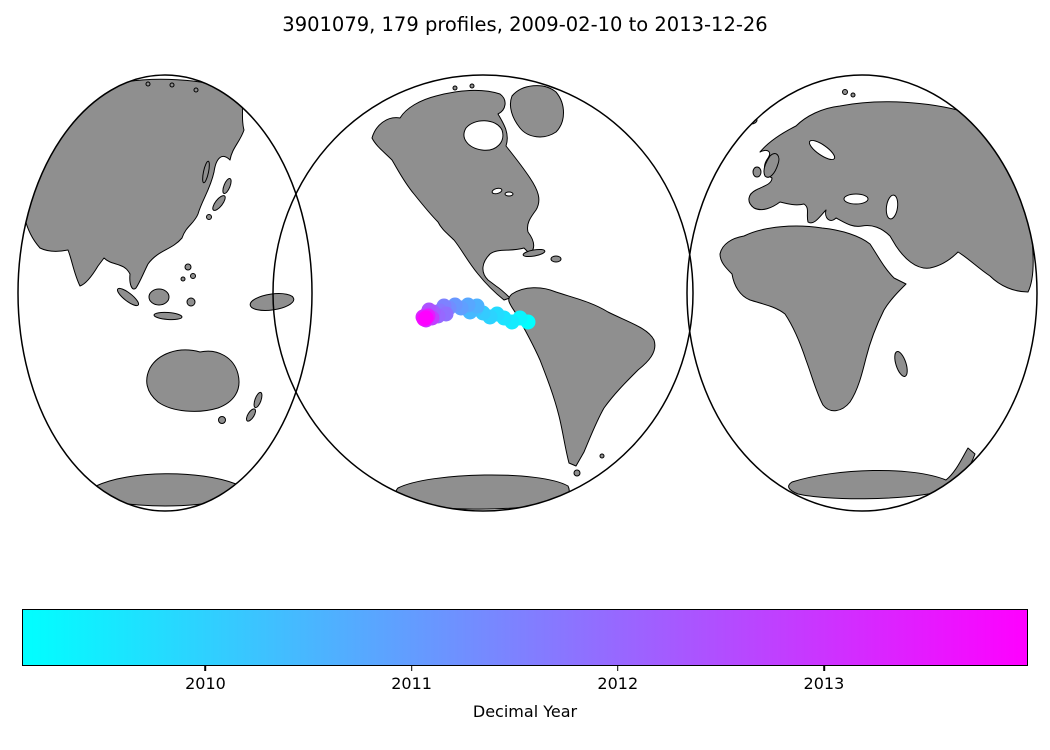  I want to click on colorbar-tick-label: 2010, so click(205, 683).